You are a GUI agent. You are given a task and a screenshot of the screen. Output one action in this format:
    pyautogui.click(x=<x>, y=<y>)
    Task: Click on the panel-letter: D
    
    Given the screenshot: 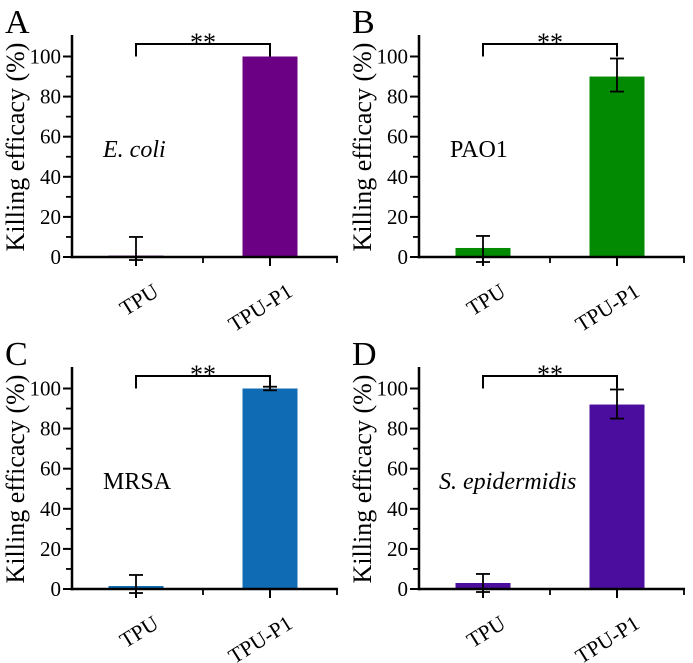 What is the action you would take?
    pyautogui.click(x=364, y=354)
    